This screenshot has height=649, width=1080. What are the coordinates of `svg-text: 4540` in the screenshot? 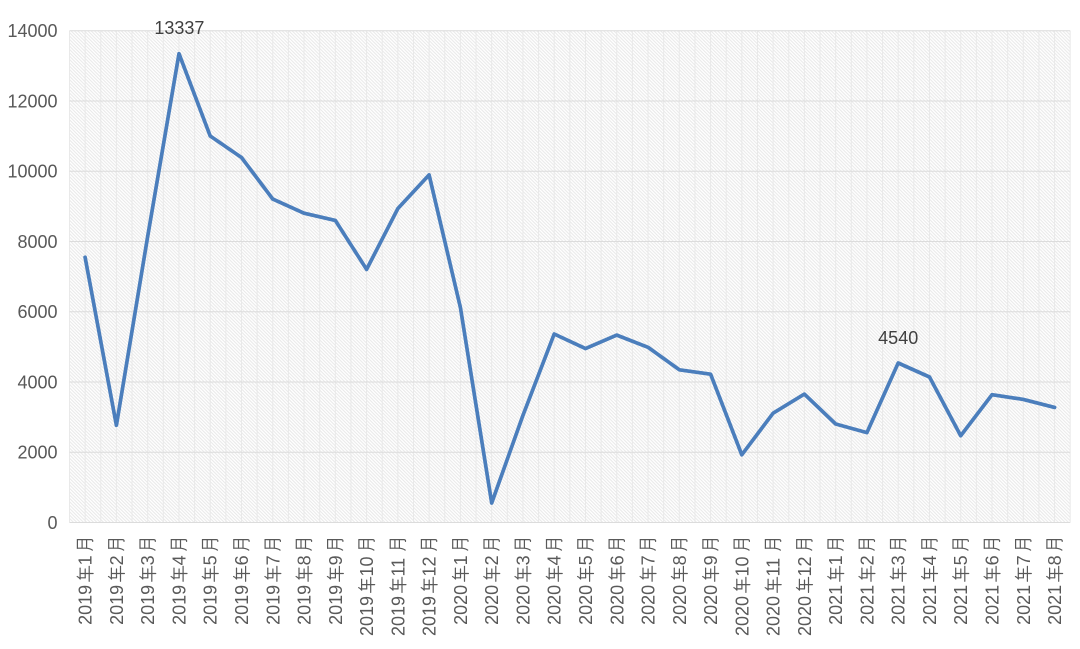 It's located at (898, 338).